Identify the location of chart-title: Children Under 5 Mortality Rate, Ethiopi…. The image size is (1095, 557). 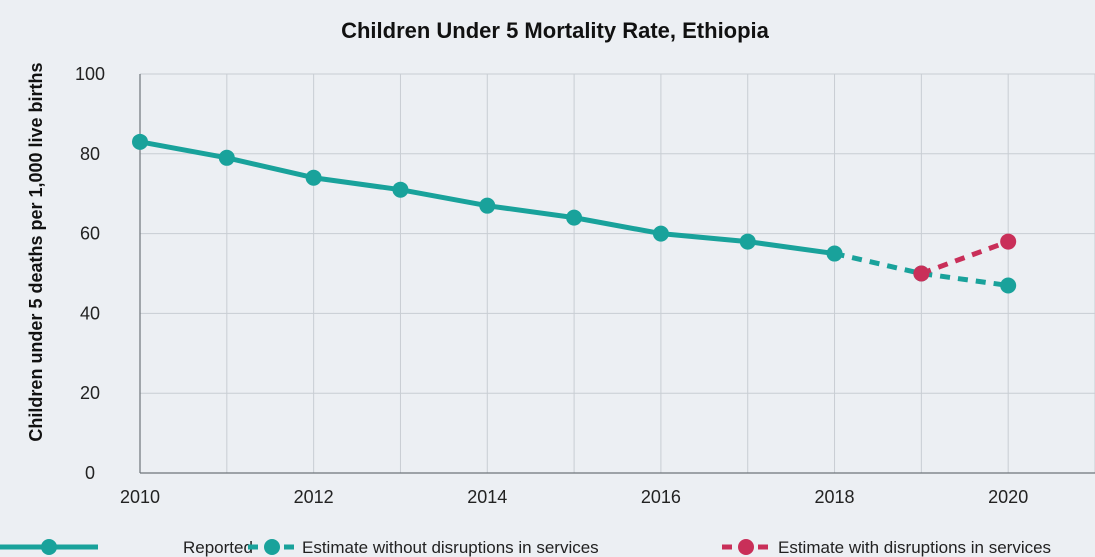
(555, 30).